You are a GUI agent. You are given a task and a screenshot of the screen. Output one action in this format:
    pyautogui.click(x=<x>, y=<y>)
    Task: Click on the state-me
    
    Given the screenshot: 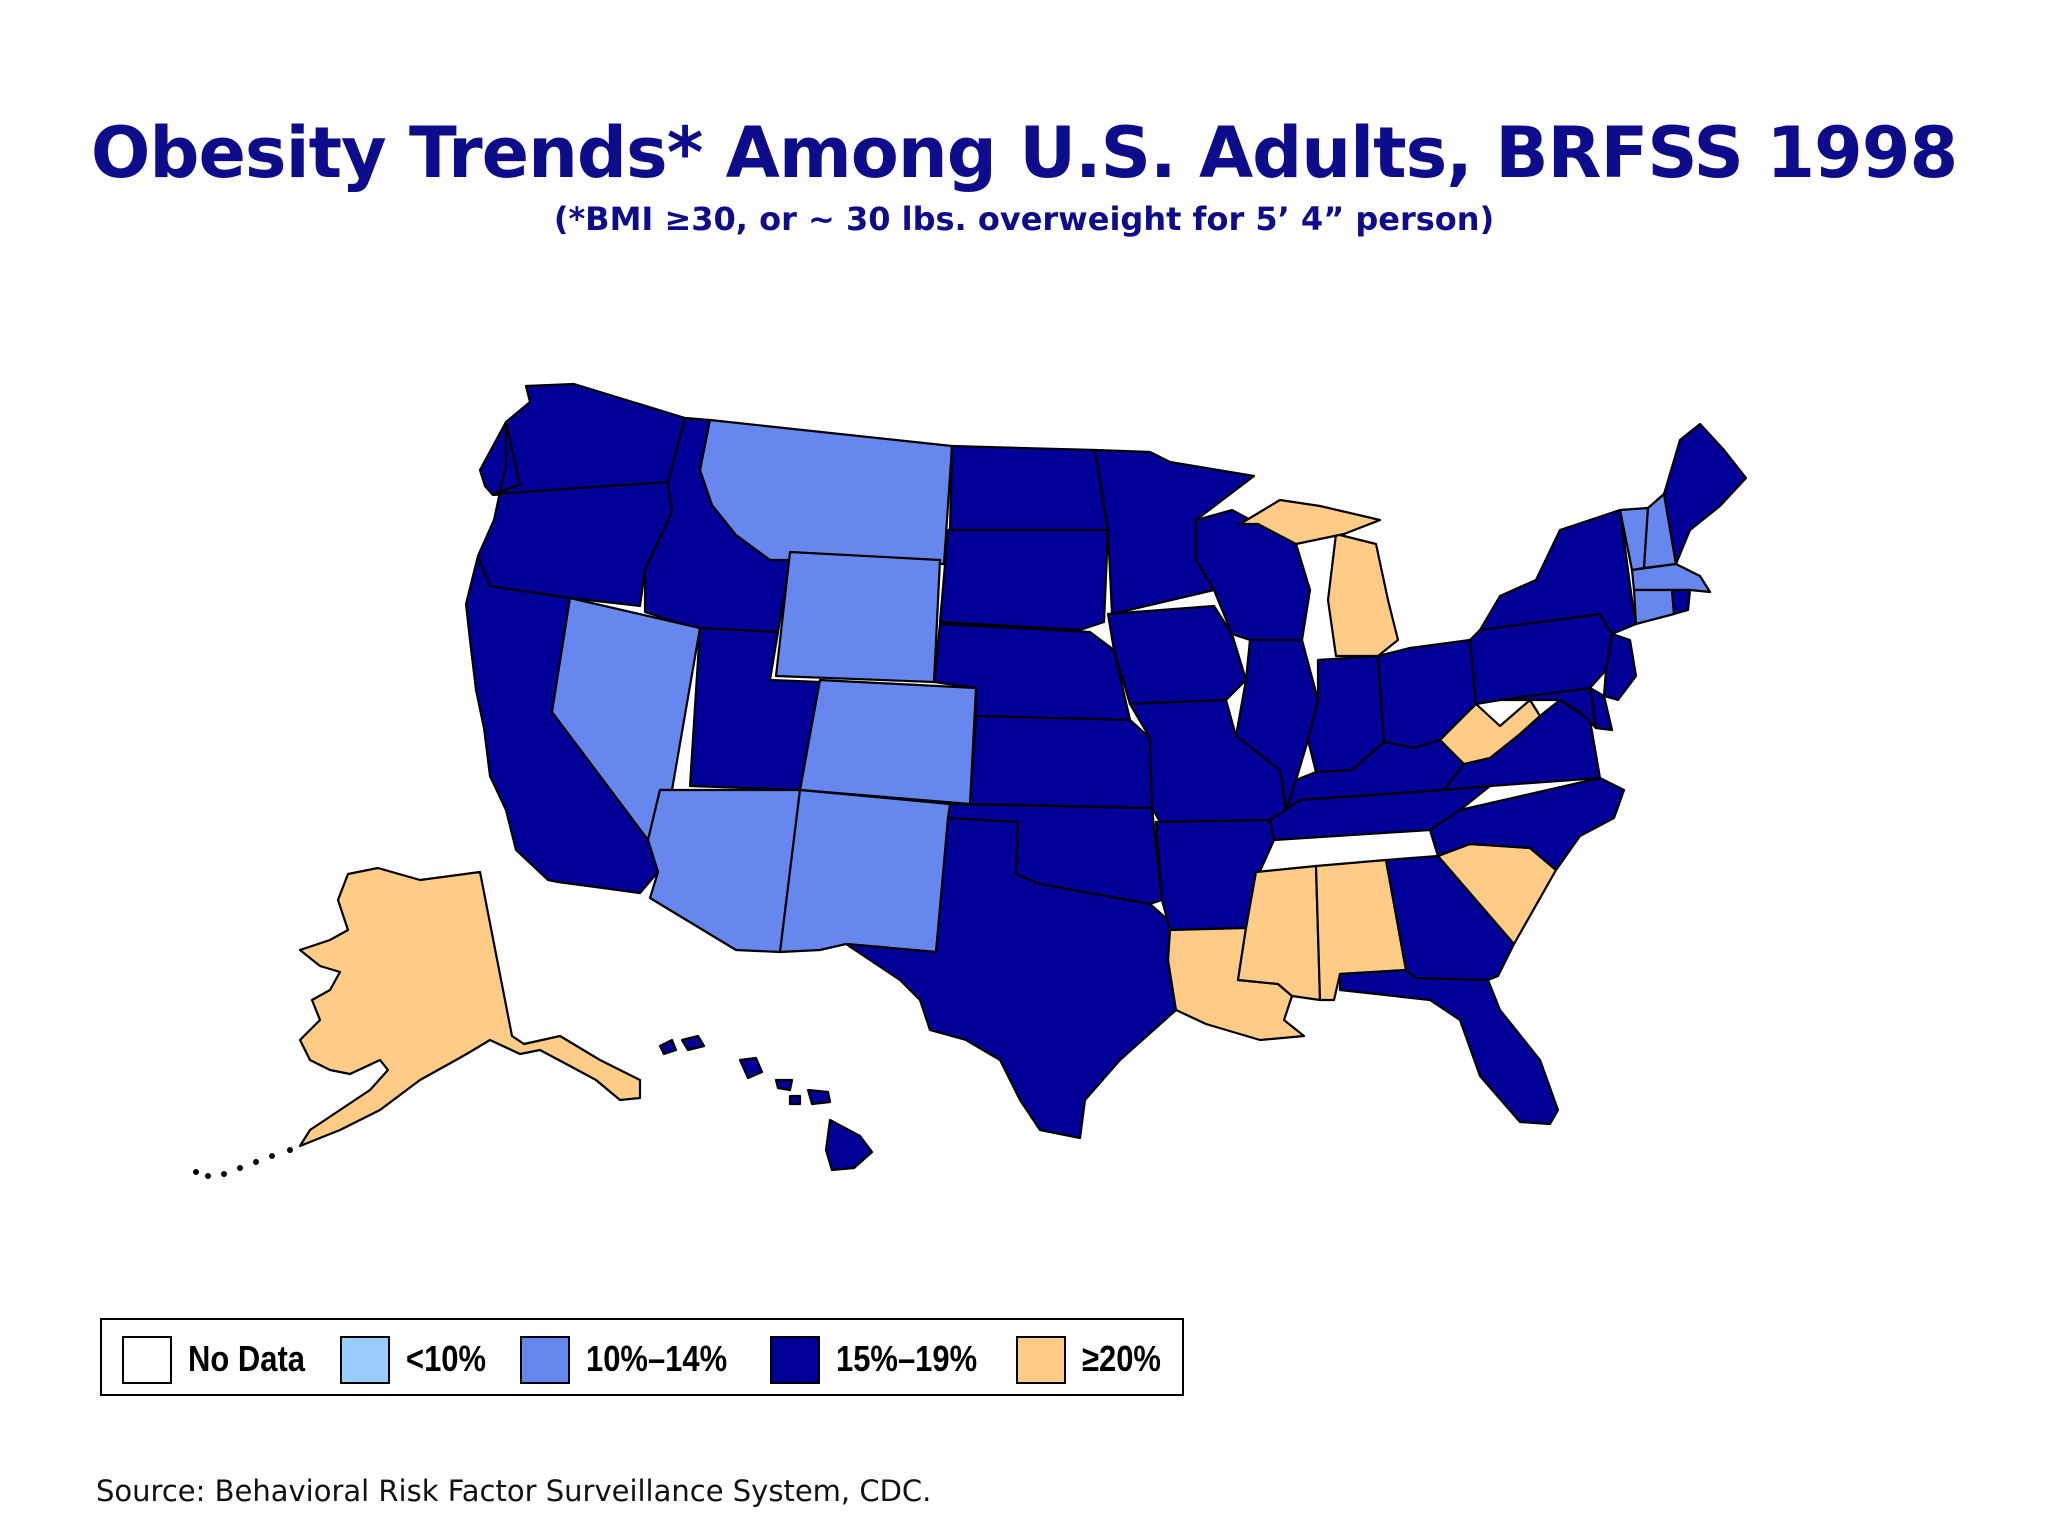 What is the action you would take?
    pyautogui.click(x=1705, y=494)
    